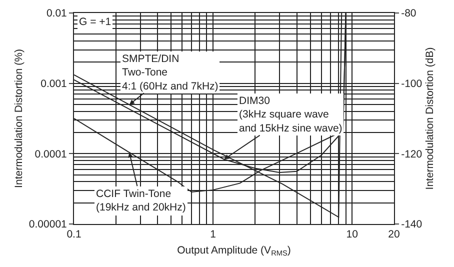 The height and width of the screenshot is (267, 454). What do you see at coordinates (411, 84) in the screenshot?
I see `y2-tick-label: -100` at bounding box center [411, 84].